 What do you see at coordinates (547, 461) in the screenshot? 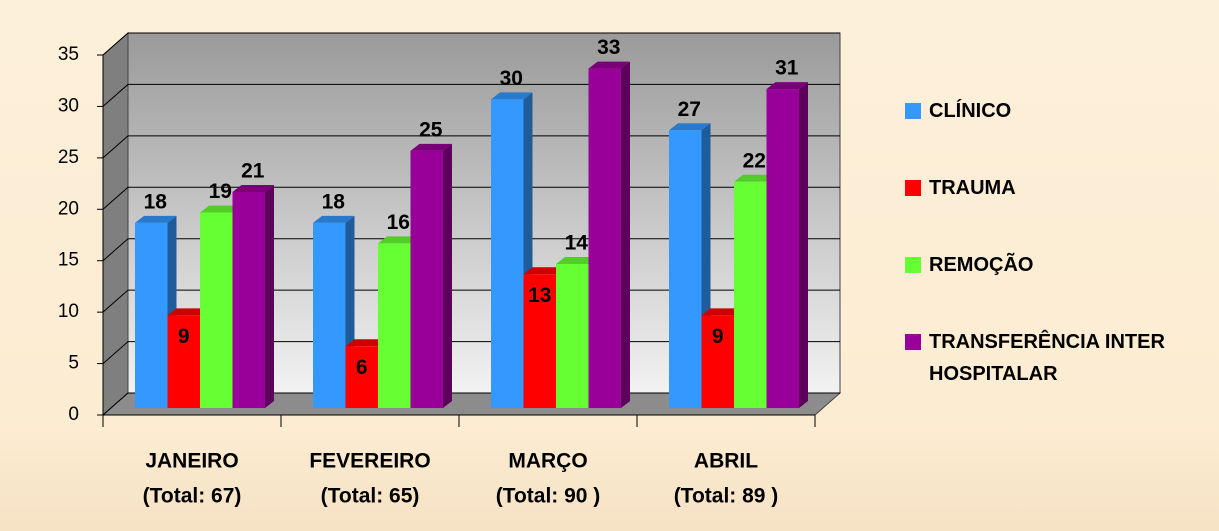
I see `x-tick-label: MARÇO` at bounding box center [547, 461].